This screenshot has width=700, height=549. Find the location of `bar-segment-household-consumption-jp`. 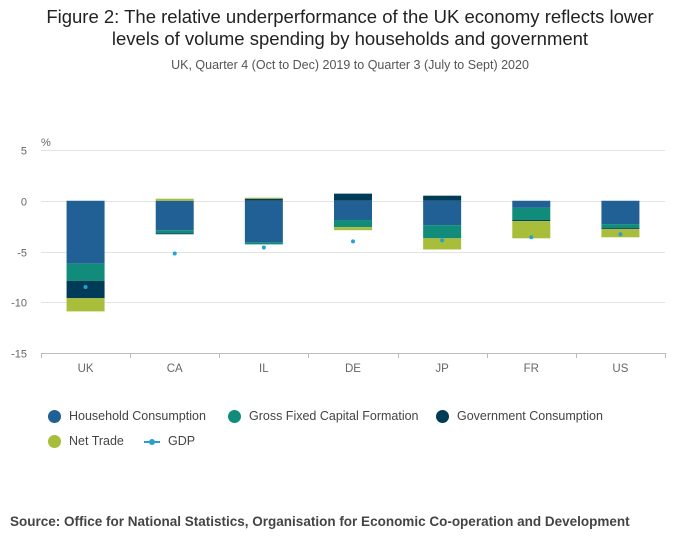

bar-segment-household-consumption-jp is located at coordinates (442, 213).